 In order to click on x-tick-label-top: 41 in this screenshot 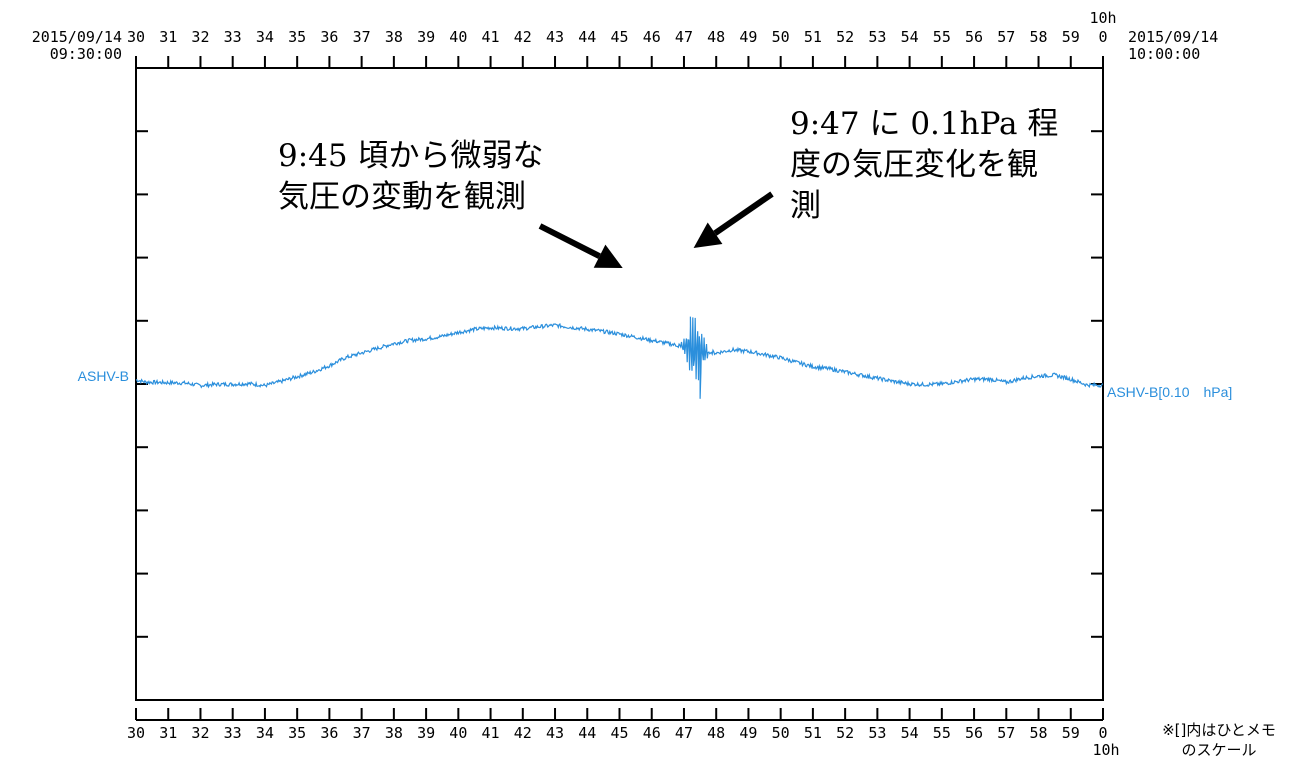, I will do `click(491, 37)`.